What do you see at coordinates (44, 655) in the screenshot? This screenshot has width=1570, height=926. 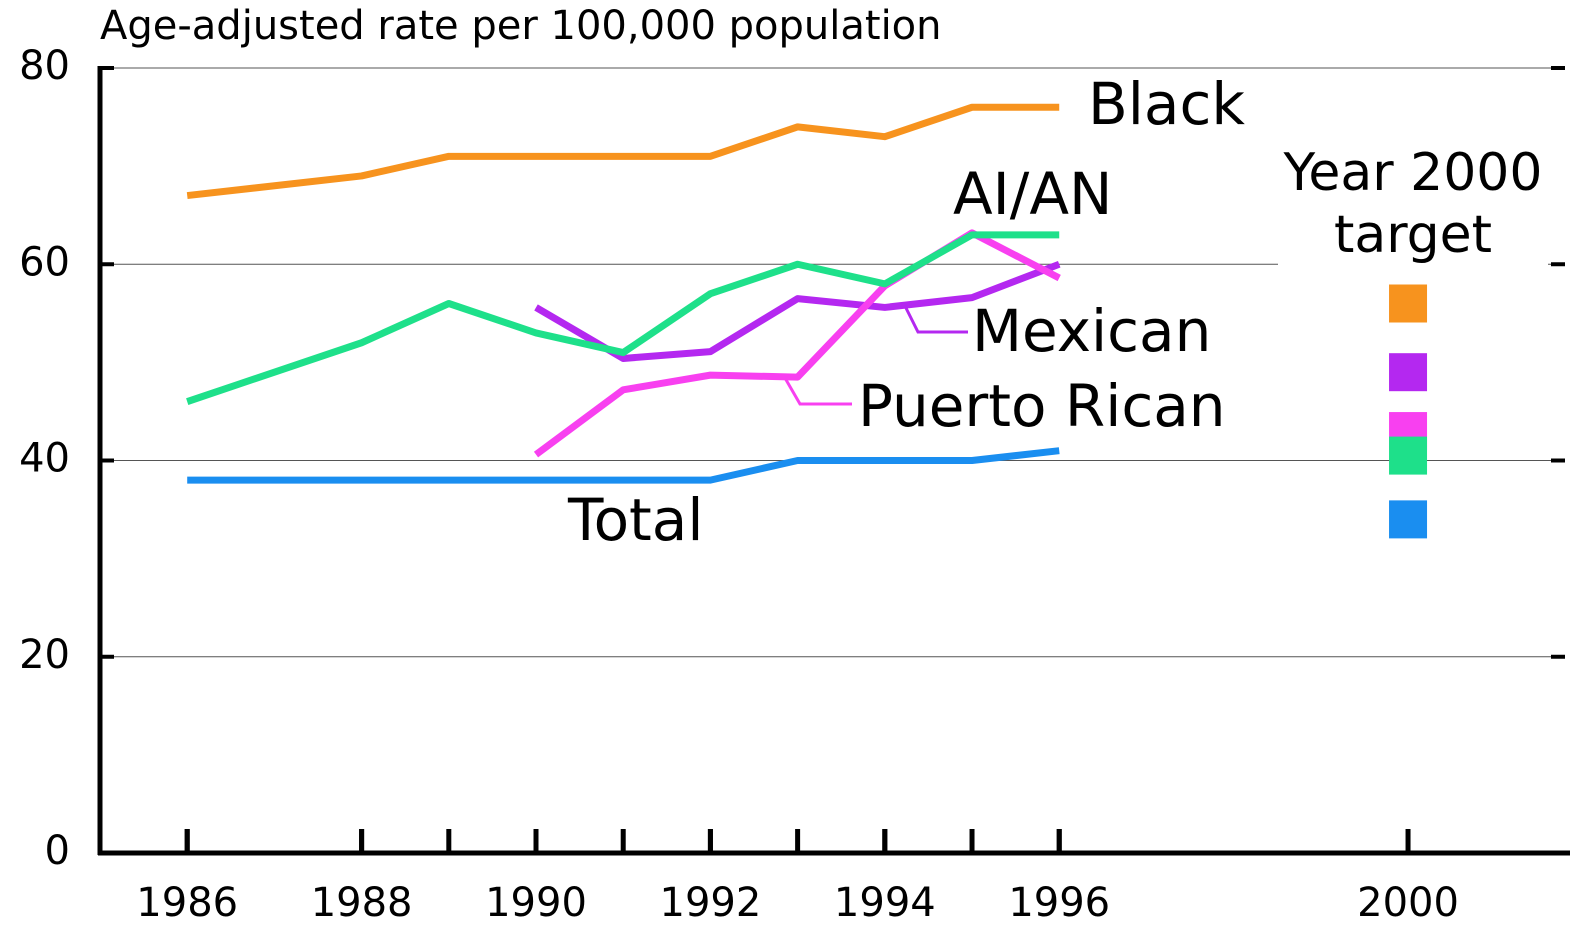 I see `y-tick-label: 20` at bounding box center [44, 655].